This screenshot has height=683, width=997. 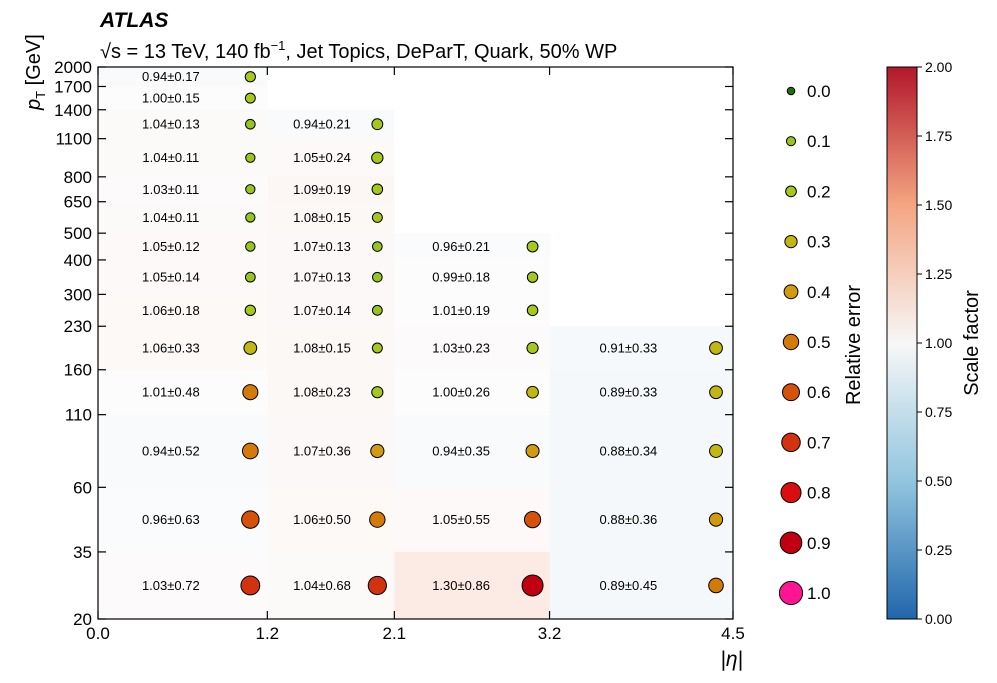 I want to click on cell-value-label: 1.01±0.19, so click(x=461, y=310).